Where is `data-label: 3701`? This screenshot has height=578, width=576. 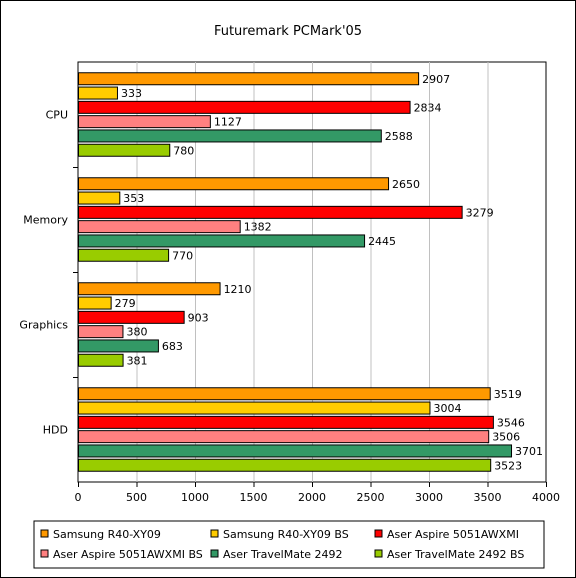 data-label: 3701 is located at coordinates (529, 451).